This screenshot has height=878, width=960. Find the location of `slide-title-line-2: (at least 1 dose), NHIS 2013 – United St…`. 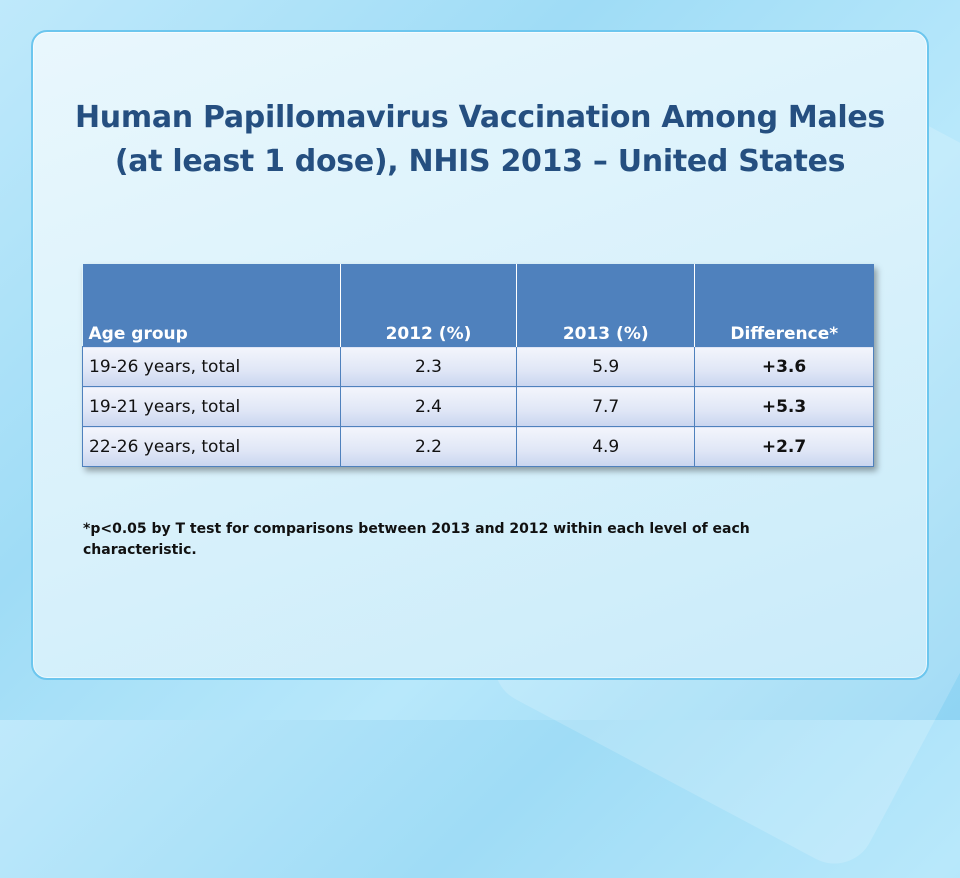

slide-title-line-2: (at least 1 dose), NHIS 2013 – United St… is located at coordinates (480, 161).